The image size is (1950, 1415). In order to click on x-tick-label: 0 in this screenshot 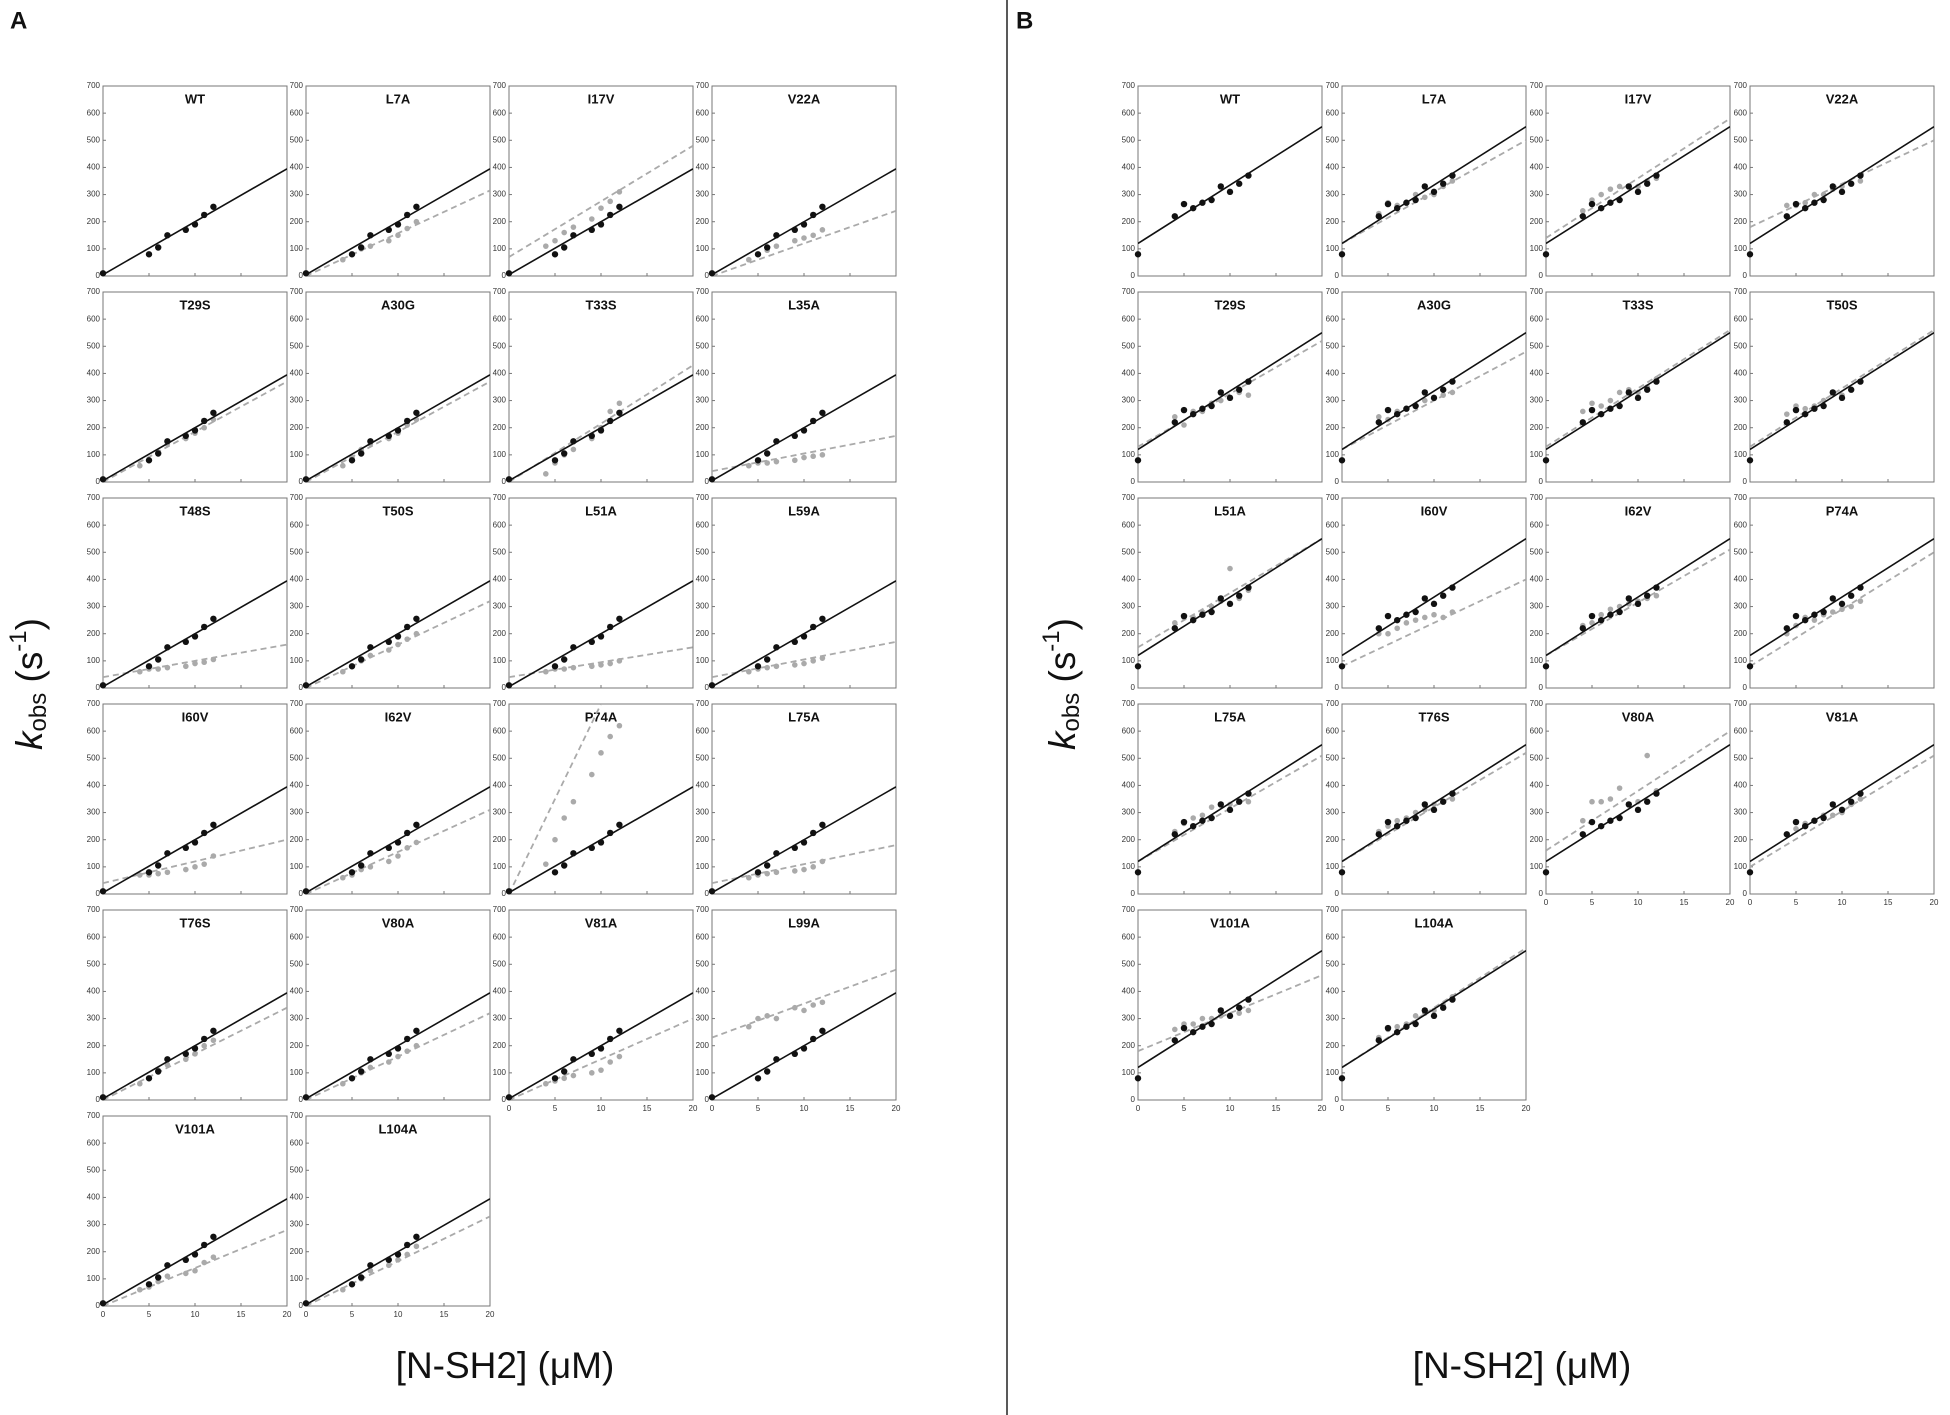, I will do `click(306, 1314)`.